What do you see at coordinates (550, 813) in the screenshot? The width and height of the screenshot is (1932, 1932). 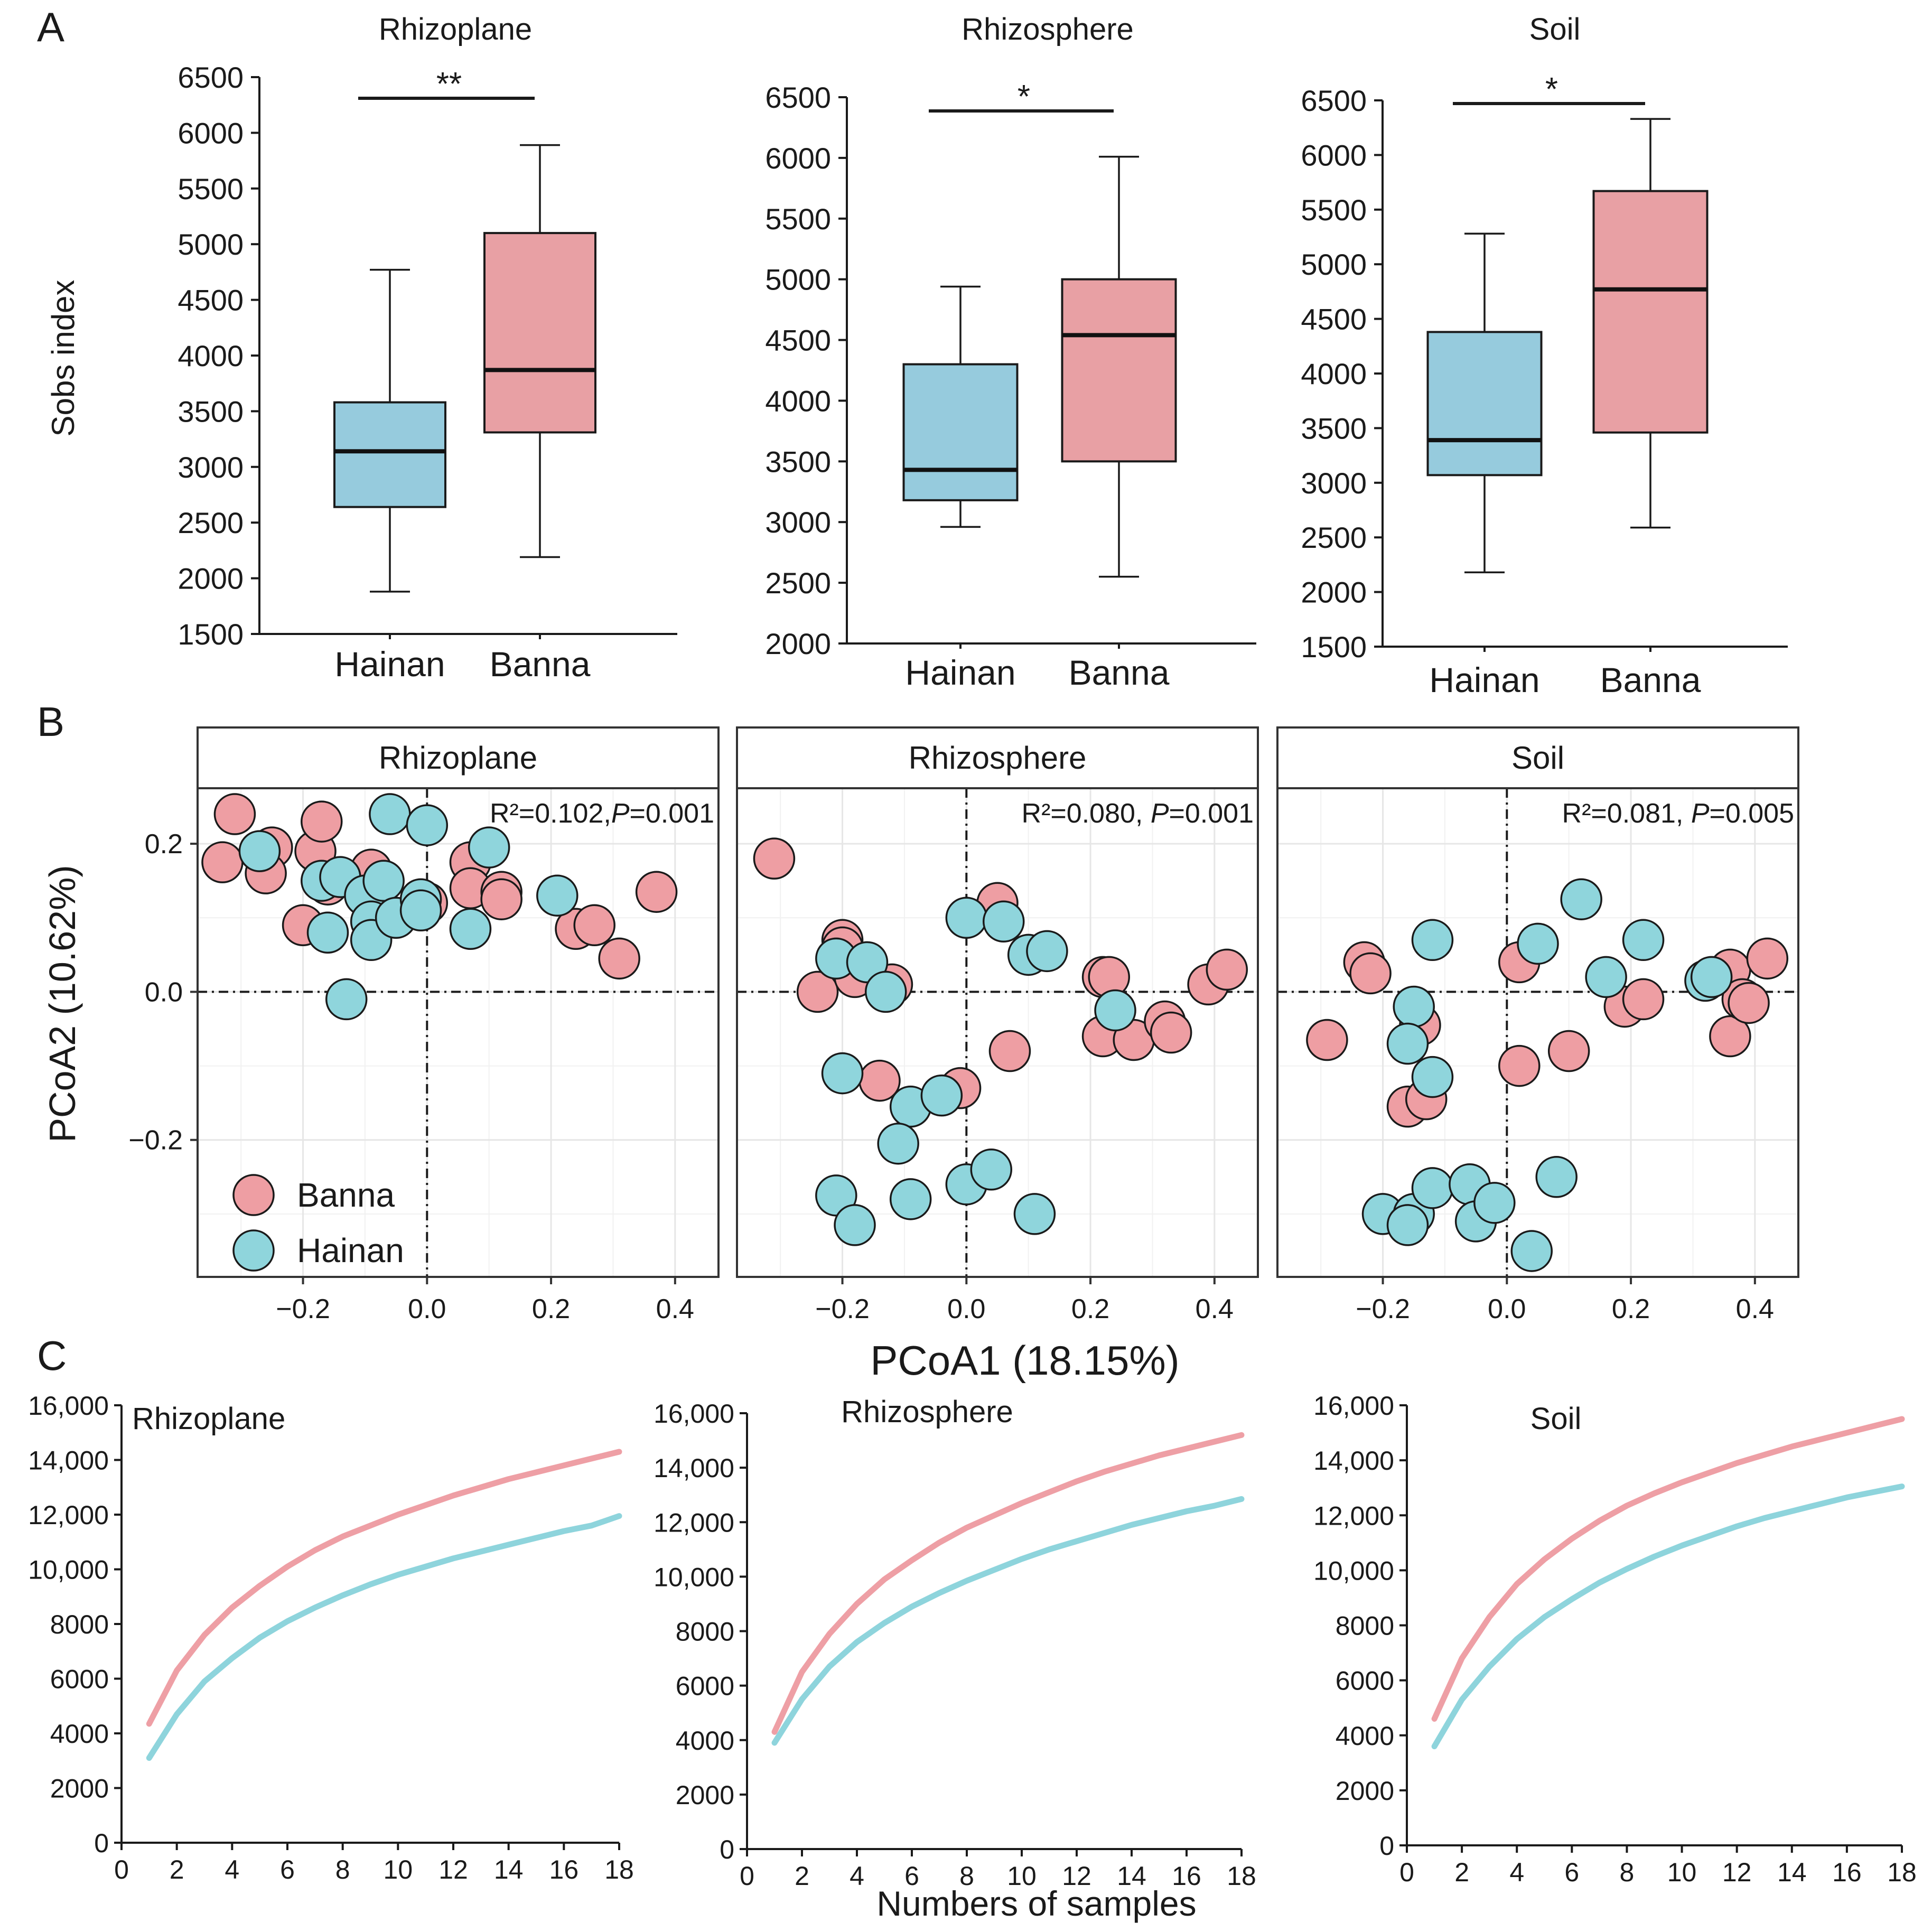 I see `stat-r2: R²=0.102,` at bounding box center [550, 813].